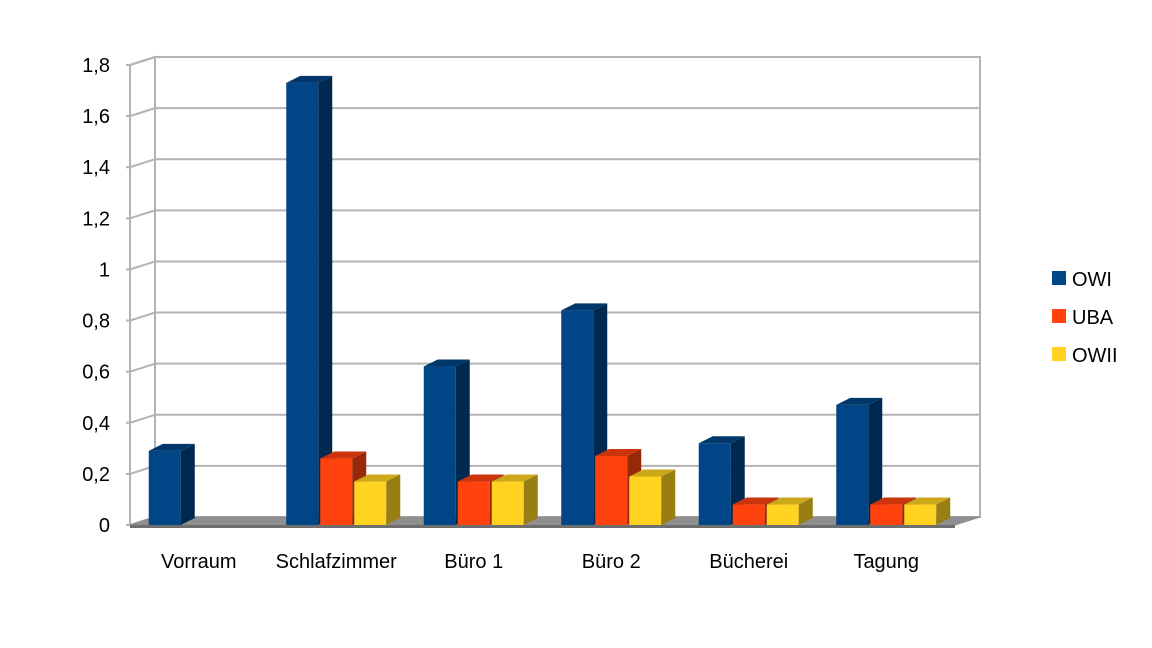  Describe the element at coordinates (104, 526) in the screenshot. I see `y-tick-label: 0` at that location.